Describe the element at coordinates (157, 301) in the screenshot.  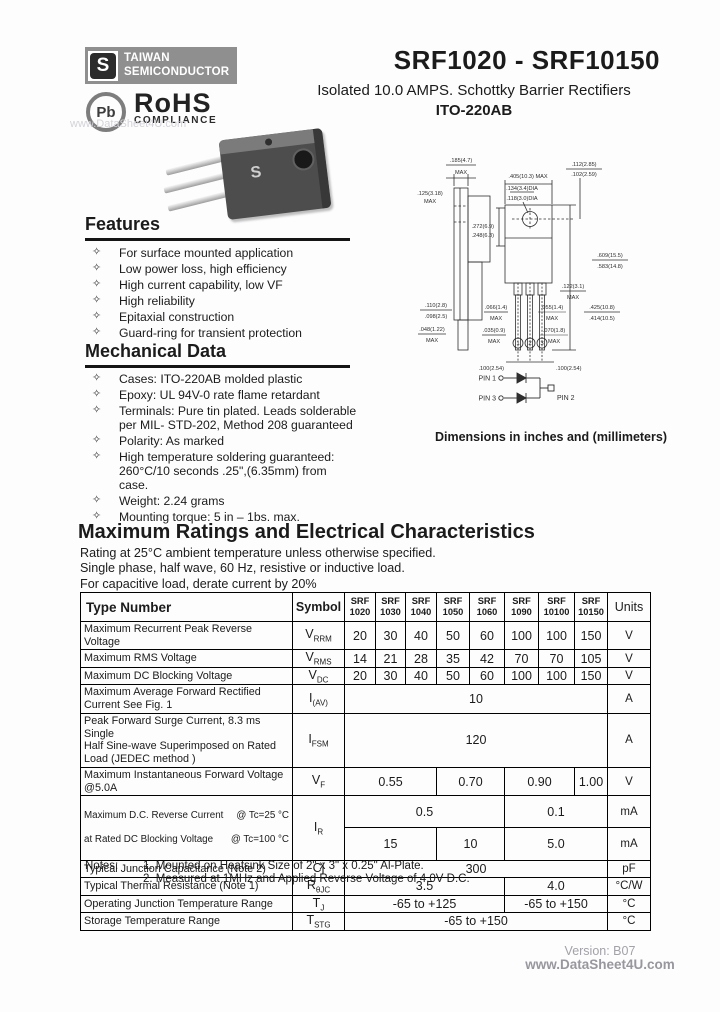
I see `feature-text: High reliability` at that location.